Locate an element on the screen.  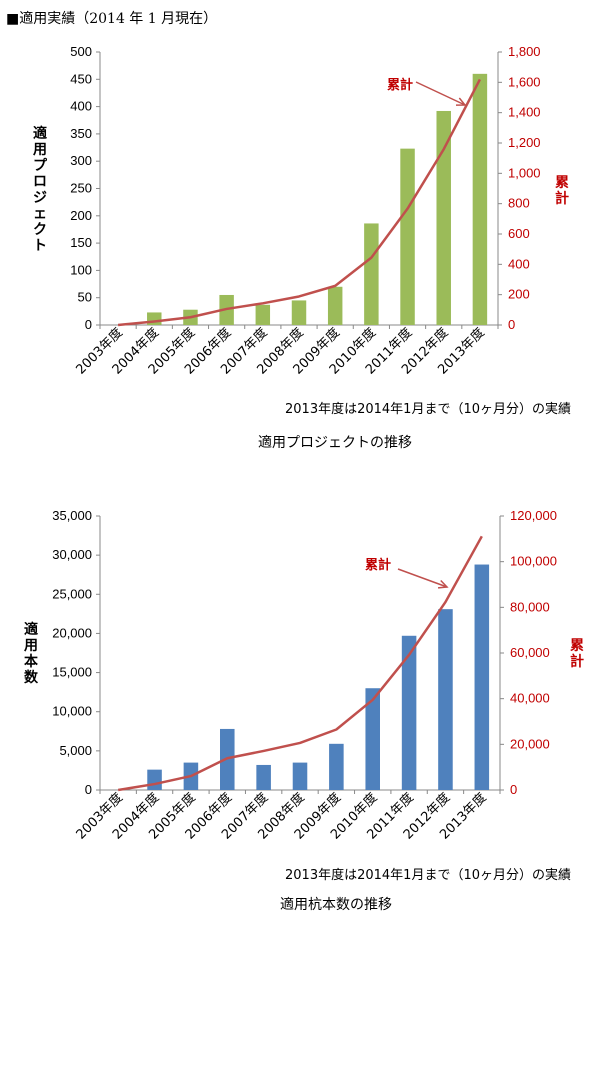
right-tick-label: 1,000 is located at coordinates (524, 172).